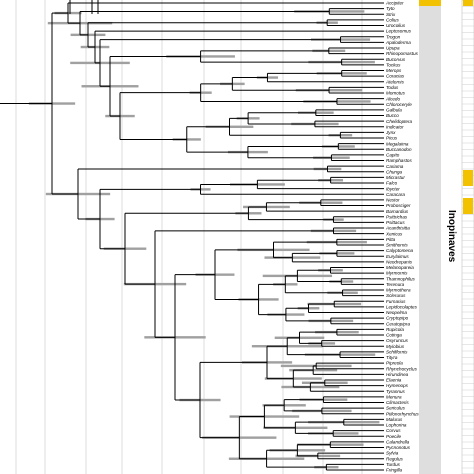  What do you see at coordinates (397, 318) in the screenshot?
I see `taxon-label: Cryptopipo` at bounding box center [397, 318].